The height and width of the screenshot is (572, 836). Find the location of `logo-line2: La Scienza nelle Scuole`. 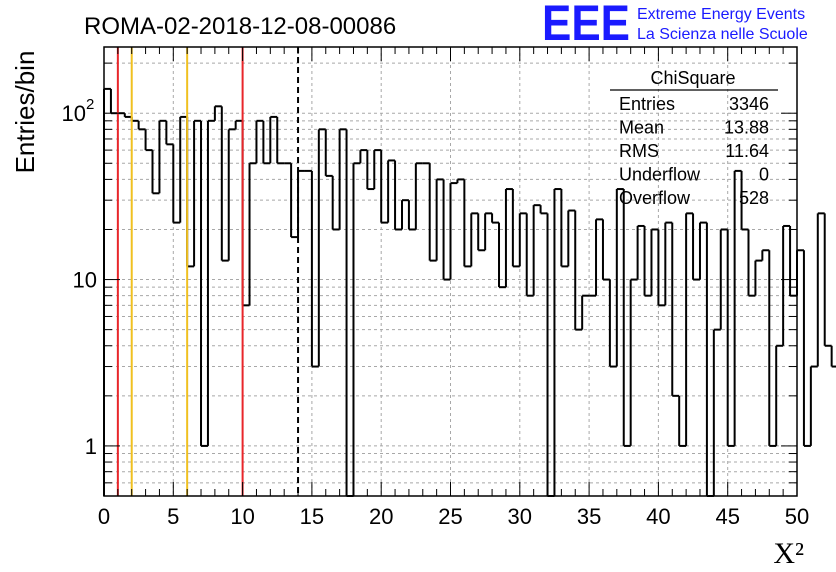

logo-line2: La Scienza nelle Scuole is located at coordinates (722, 34).